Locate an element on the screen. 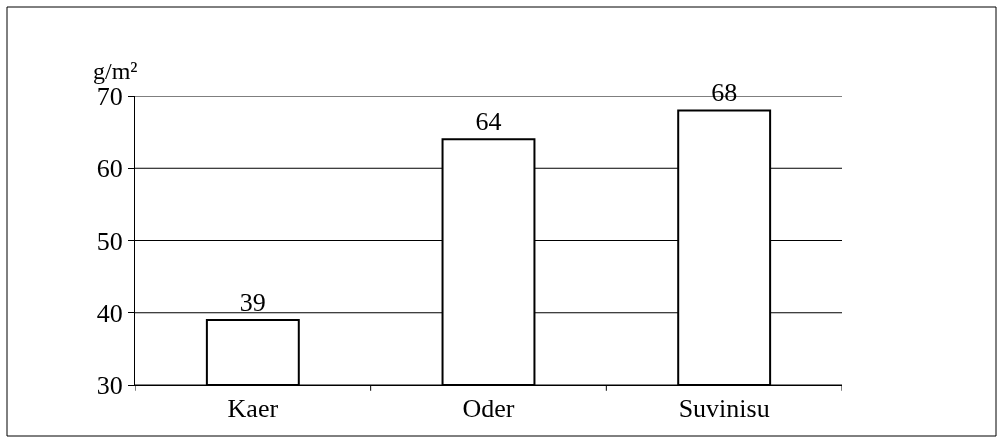 The width and height of the screenshot is (1003, 443). y-axis-title: g/m² is located at coordinates (115, 71).